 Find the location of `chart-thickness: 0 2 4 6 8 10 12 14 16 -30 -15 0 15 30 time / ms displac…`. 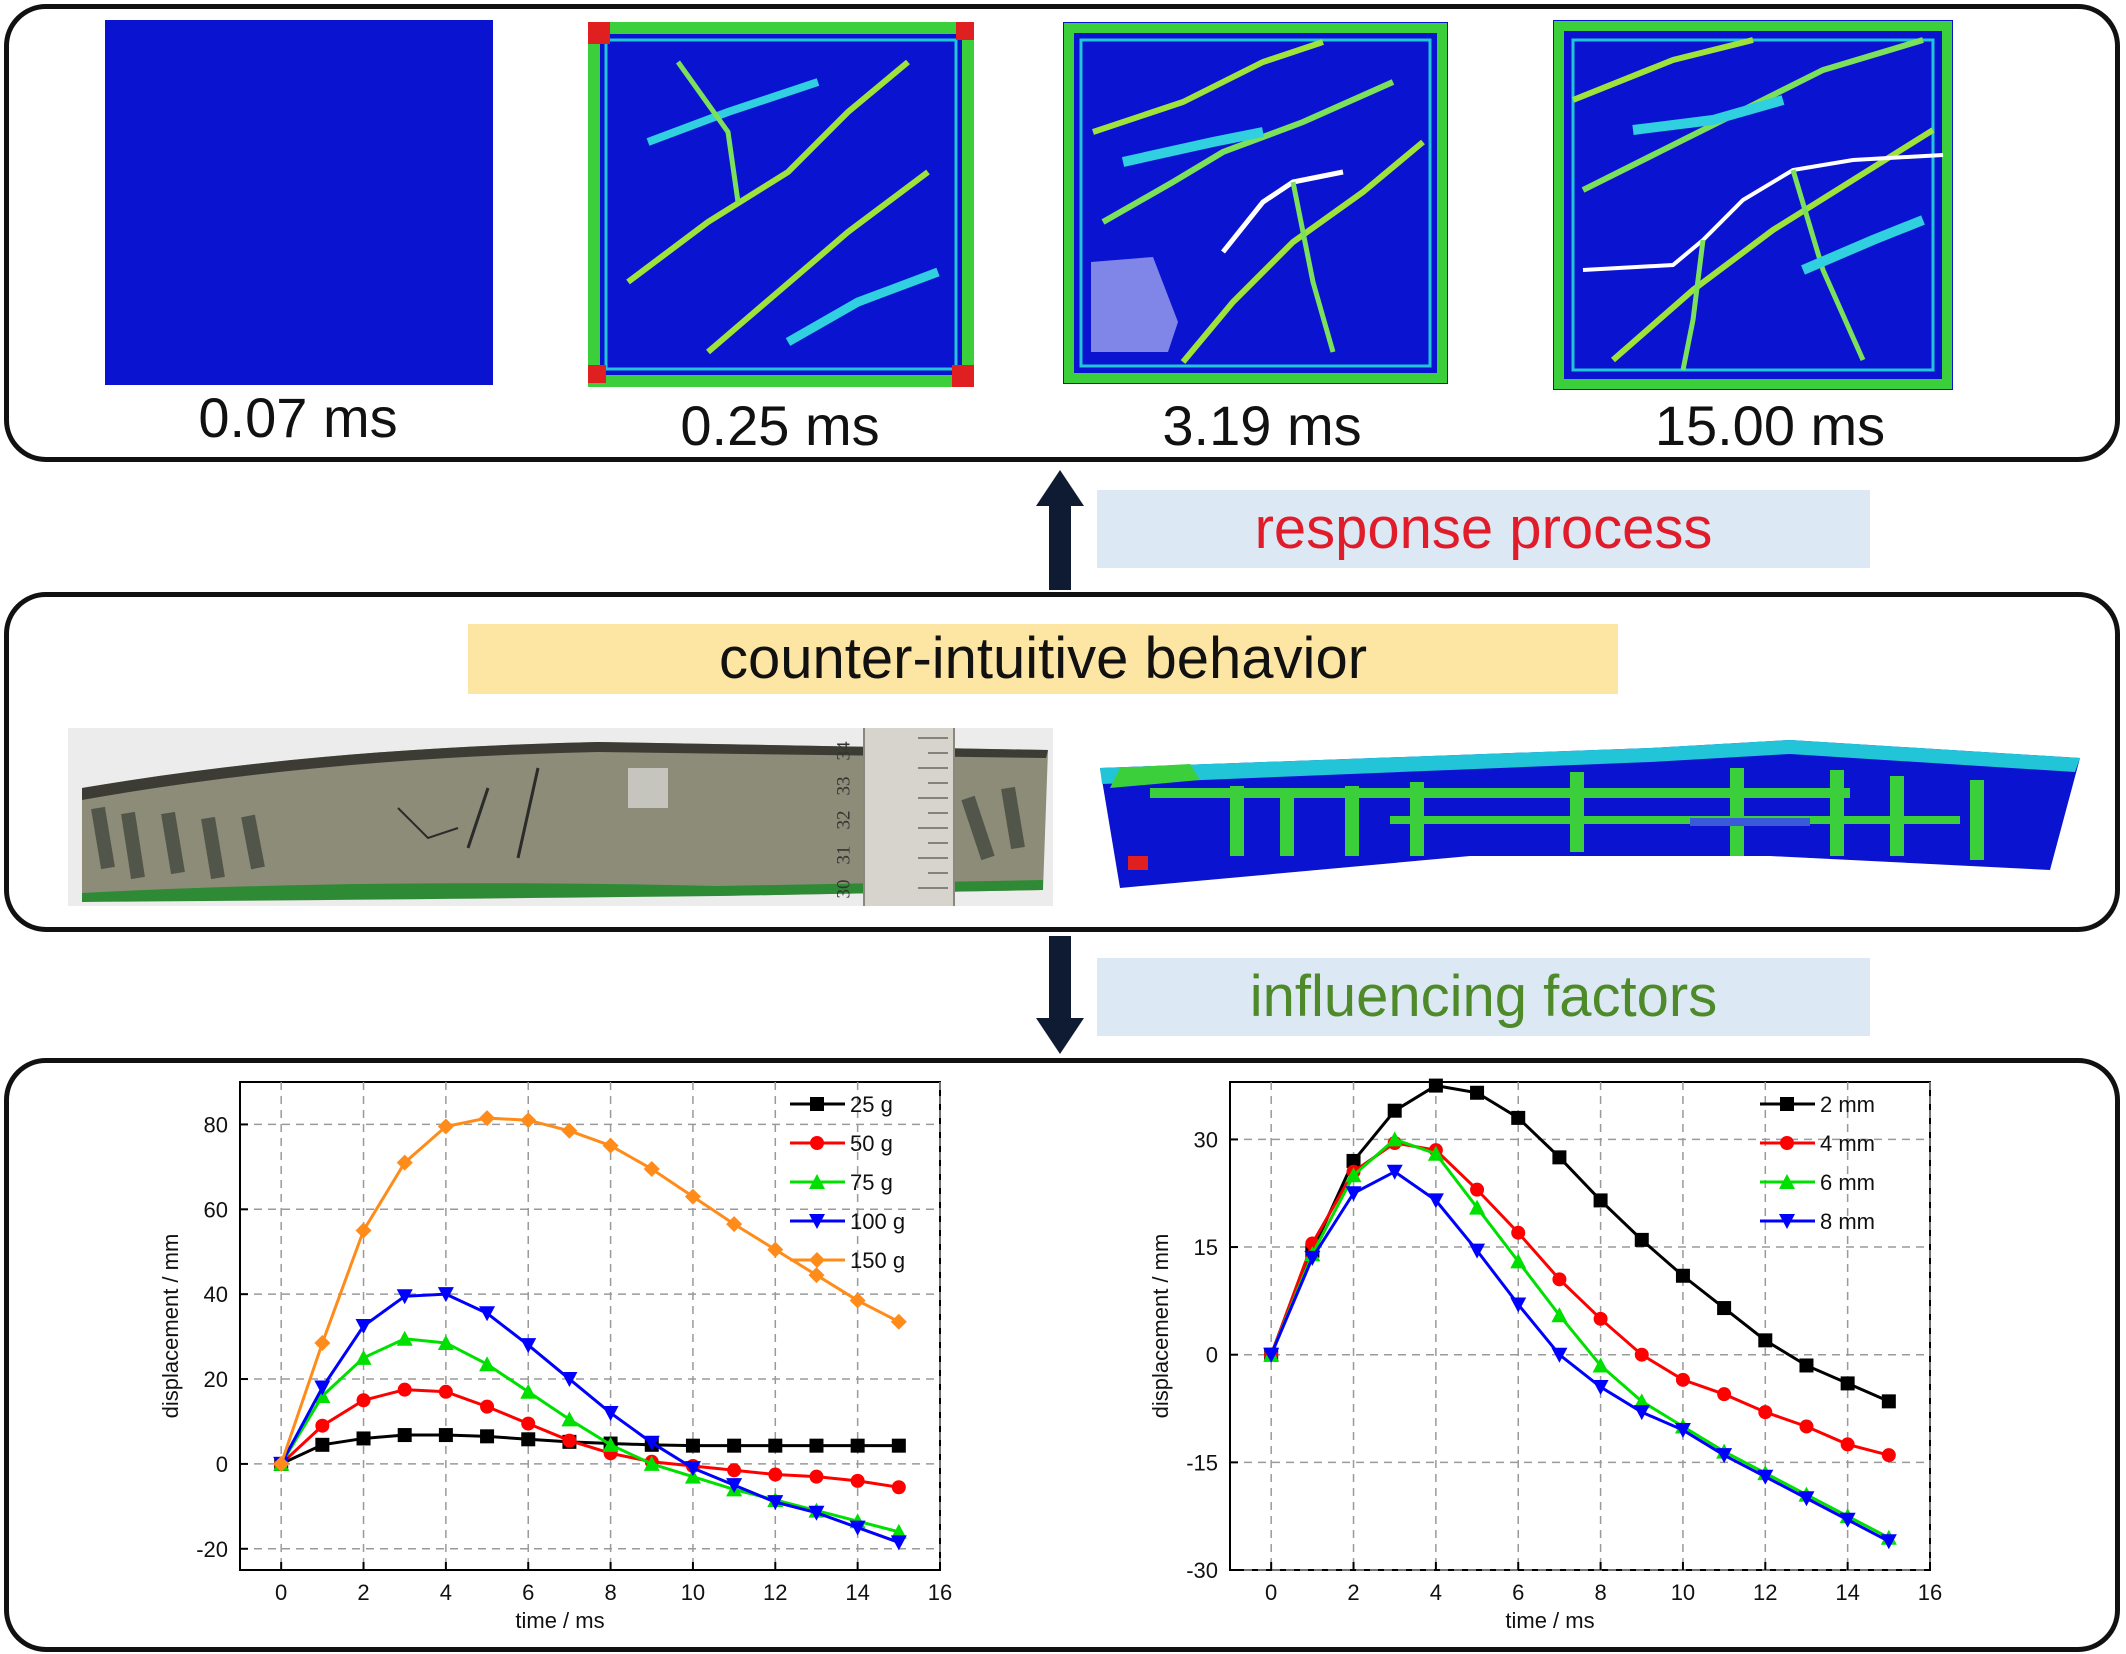

chart-thickness: 0 2 4 6 8 10 12 14 16 -30 -15 0 15 30 time / ms displac… is located at coordinates (1545, 1355).